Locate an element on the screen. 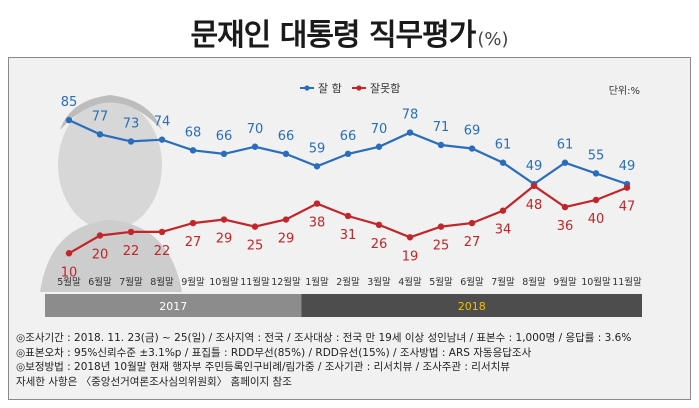  data-label: 85 is located at coordinates (69, 102).